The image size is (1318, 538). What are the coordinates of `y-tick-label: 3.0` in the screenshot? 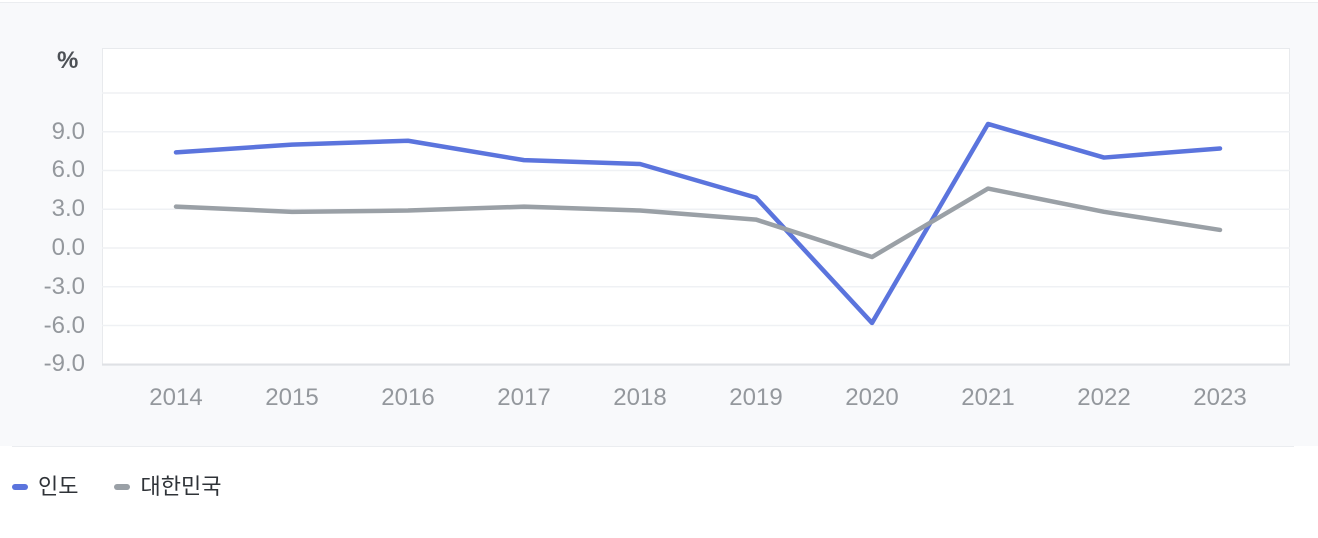 It's located at (68, 209).